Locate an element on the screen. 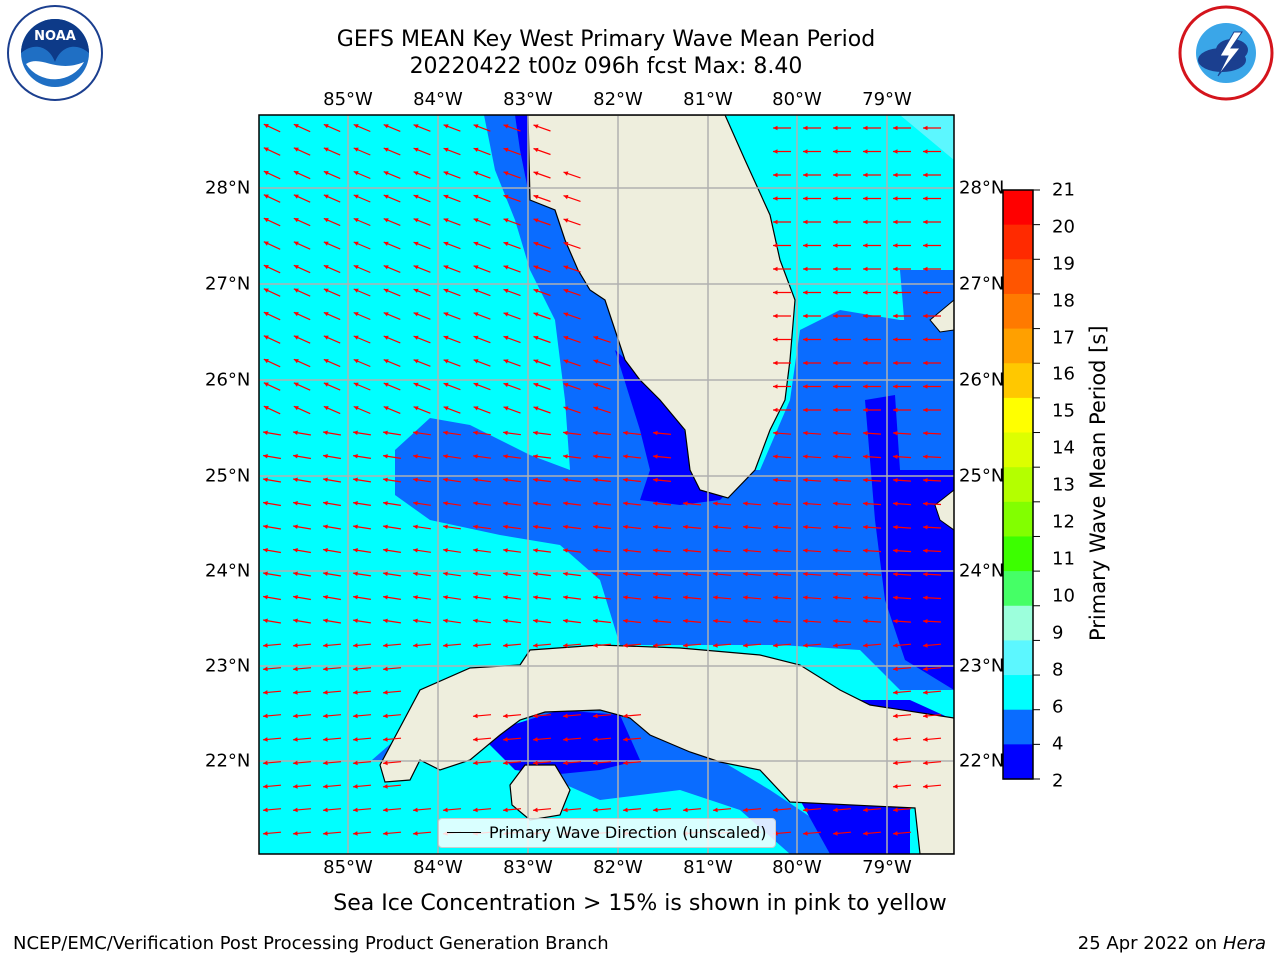 The width and height of the screenshot is (1280, 960). colorbar-title: Primary Wave Mean Period [s] is located at coordinates (1098, 483).